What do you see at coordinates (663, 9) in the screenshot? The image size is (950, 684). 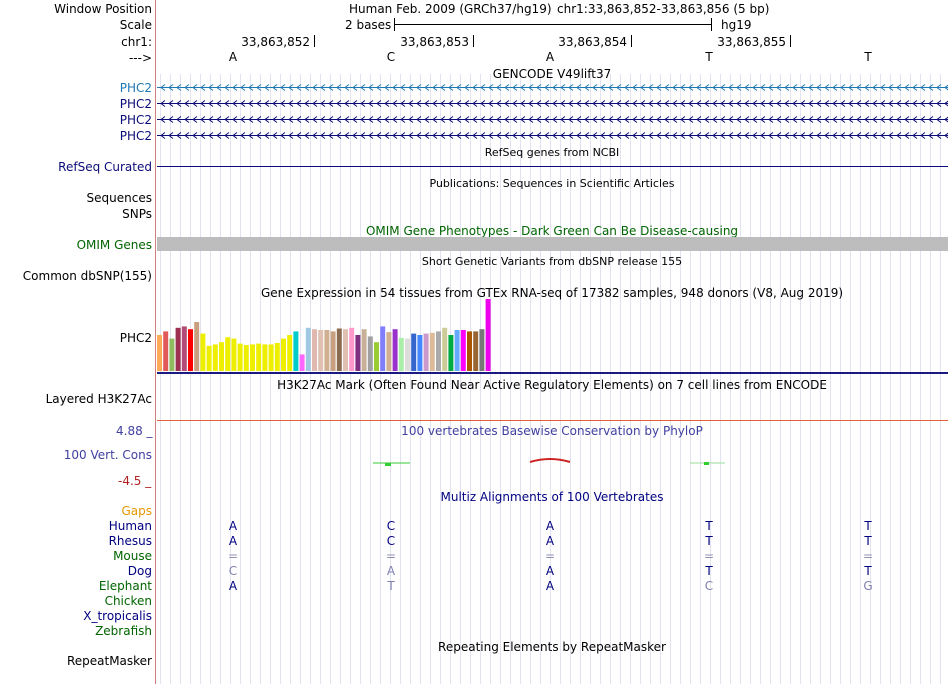 I see `position-range: chr1:33,863,852-33,863,856 (5 bp)` at bounding box center [663, 9].